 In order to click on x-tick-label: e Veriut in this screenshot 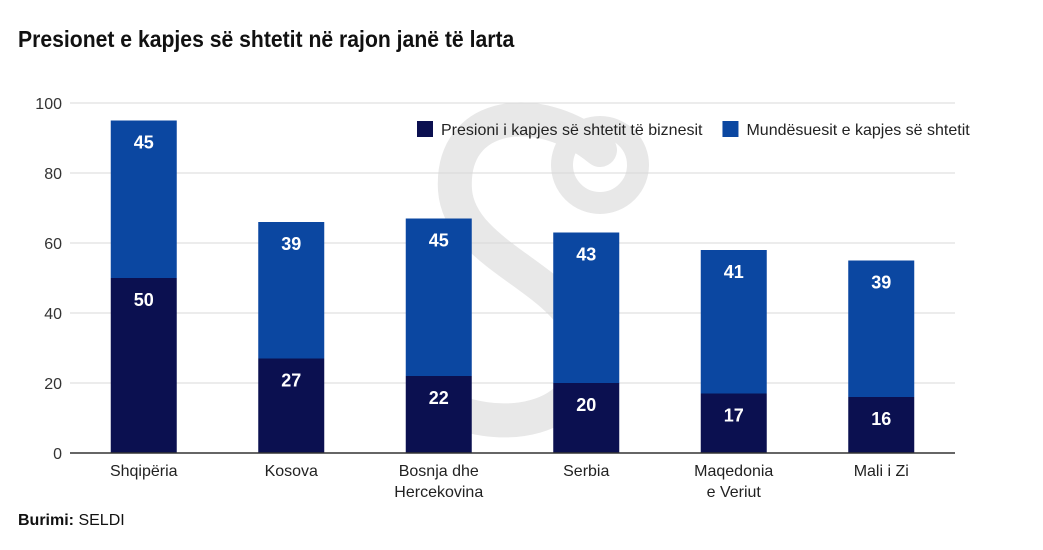, I will do `click(734, 492)`.